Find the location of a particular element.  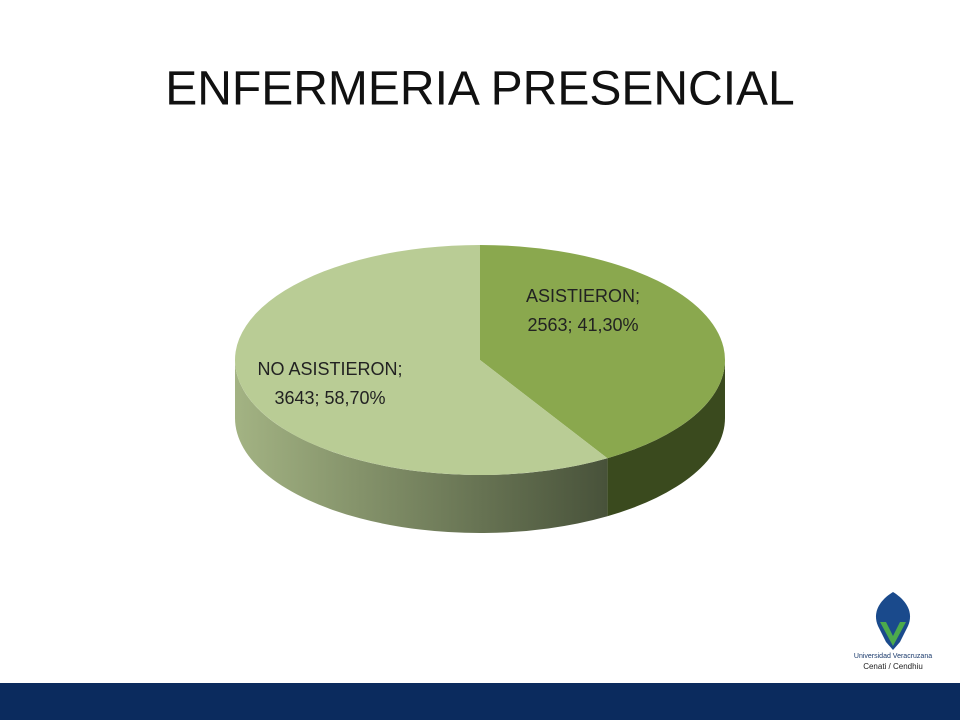

data-label-category: NO ASISTIERON; is located at coordinates (329, 369).